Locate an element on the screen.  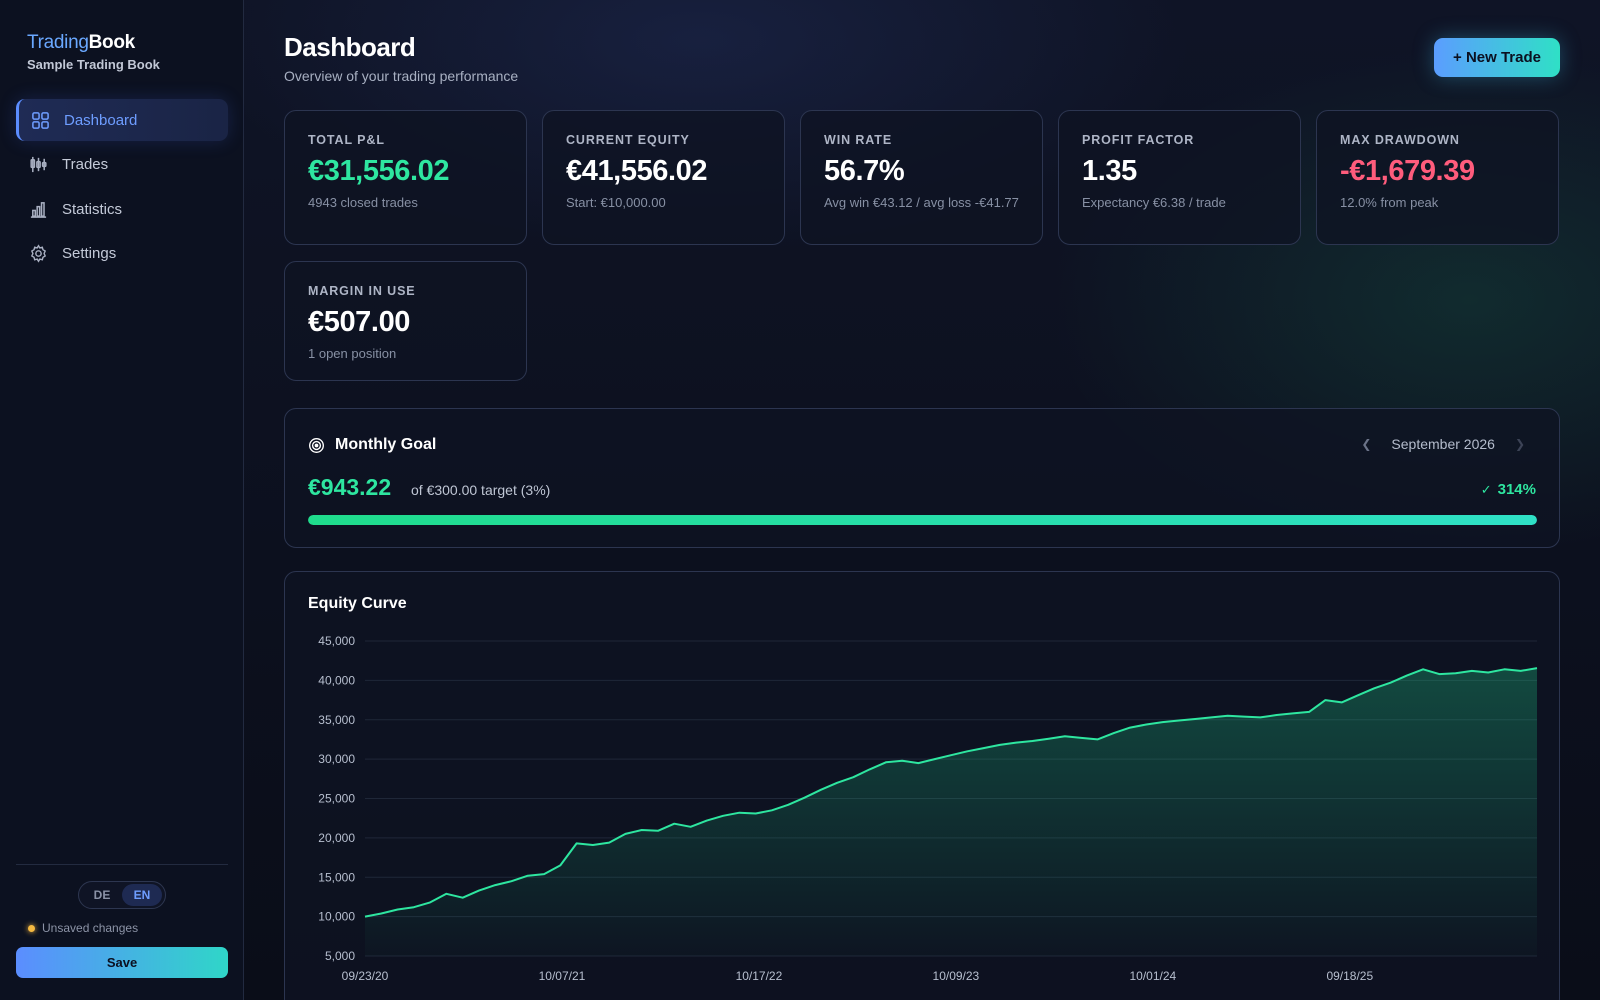
y-tick-label: 15,000 is located at coordinates (336, 877).